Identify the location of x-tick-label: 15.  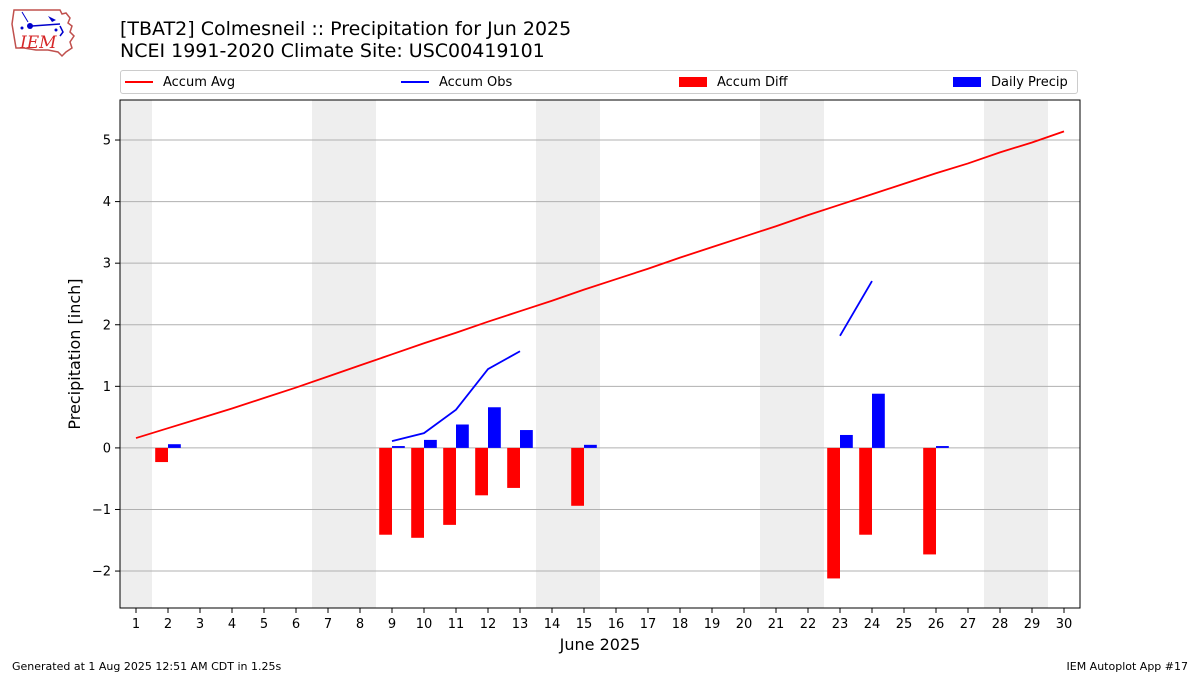
(584, 624).